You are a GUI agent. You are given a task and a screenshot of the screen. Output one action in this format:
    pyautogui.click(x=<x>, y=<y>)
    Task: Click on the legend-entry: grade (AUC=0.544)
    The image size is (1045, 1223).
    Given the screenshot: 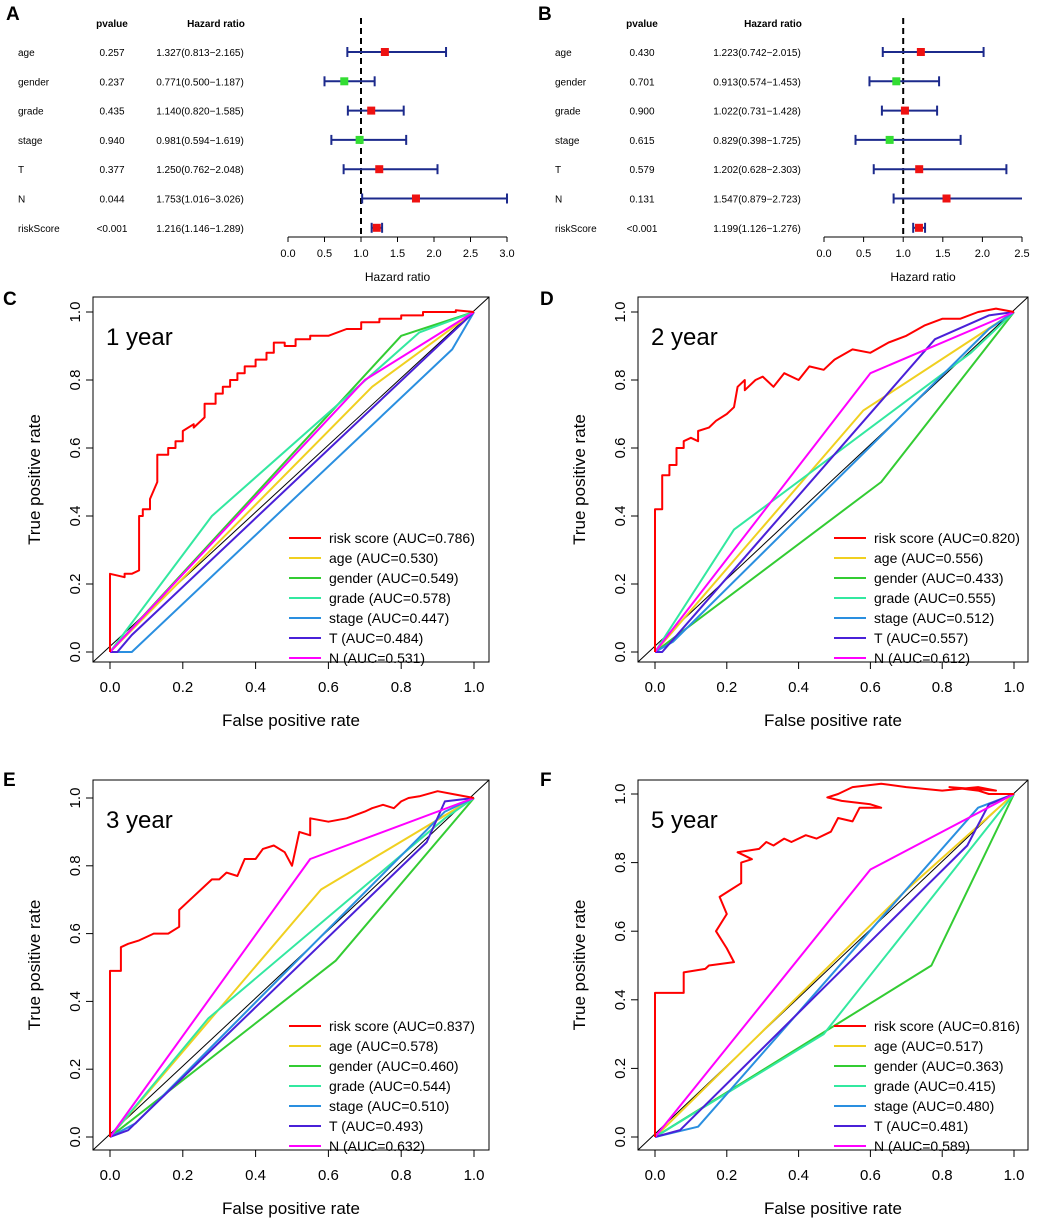 What is the action you would take?
    pyautogui.click(x=390, y=1086)
    